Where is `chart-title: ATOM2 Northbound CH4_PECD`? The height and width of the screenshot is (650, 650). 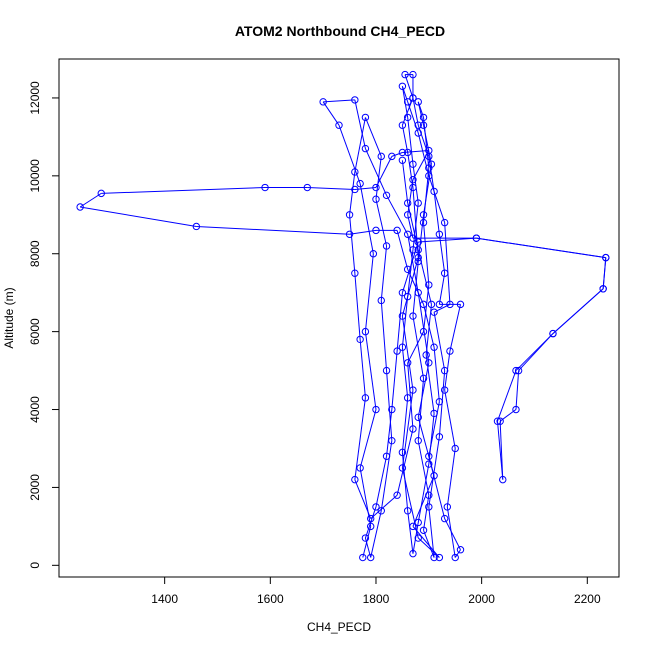
chart-title: ATOM2 Northbound CH4_PECD is located at coordinates (340, 31).